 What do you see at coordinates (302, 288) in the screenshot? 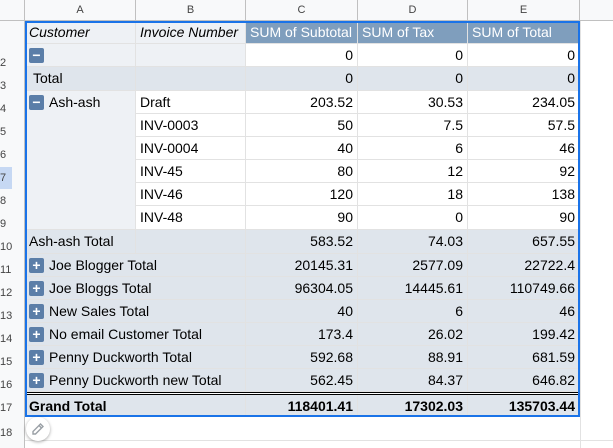
I see `subtotal-cell: 96304.05` at bounding box center [302, 288].